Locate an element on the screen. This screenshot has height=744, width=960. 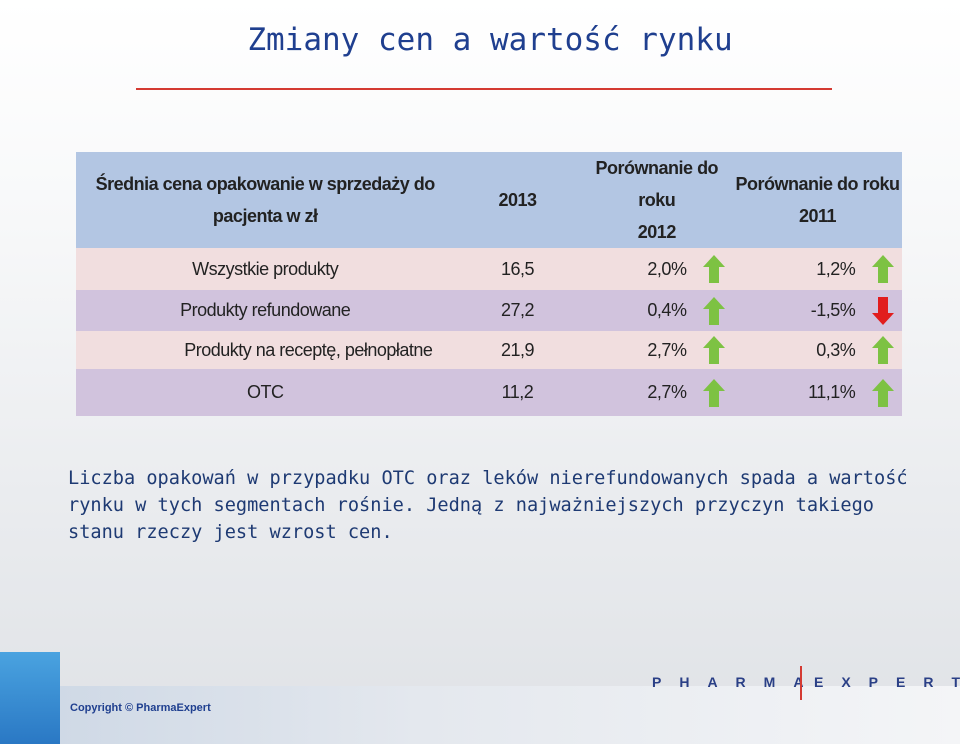
row-label: Wszystkie produkty is located at coordinates (265, 268).